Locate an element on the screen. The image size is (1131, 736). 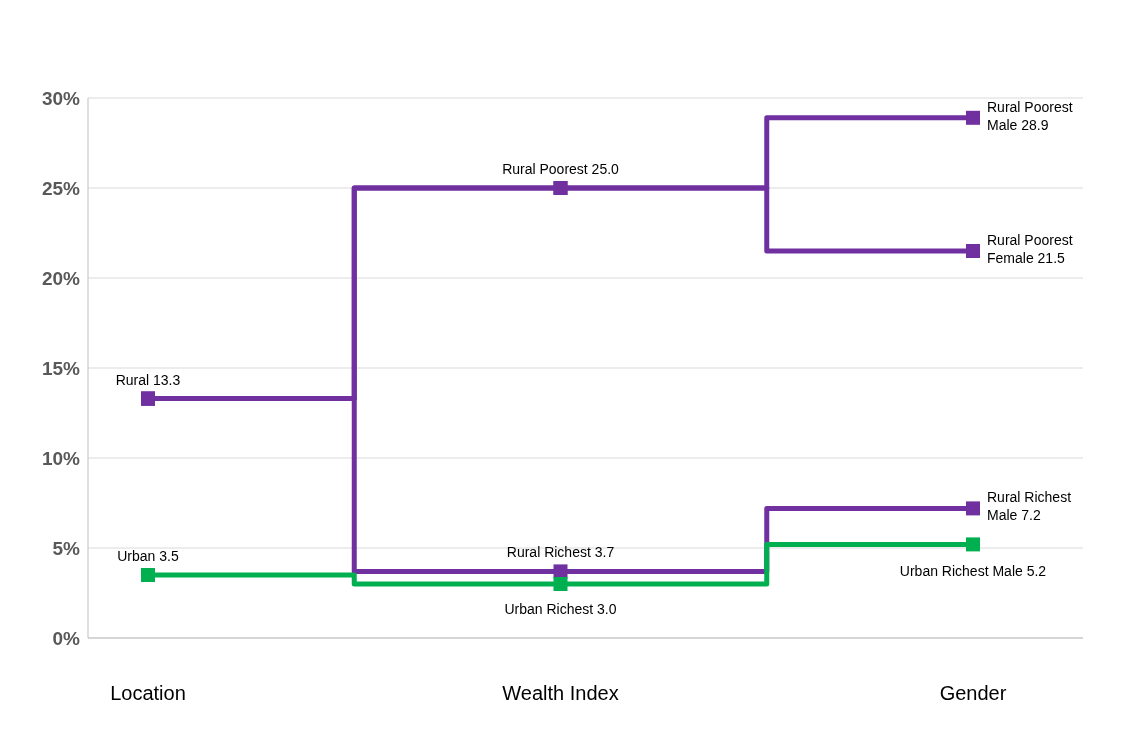
y-tick-label: 5% is located at coordinates (66, 548).